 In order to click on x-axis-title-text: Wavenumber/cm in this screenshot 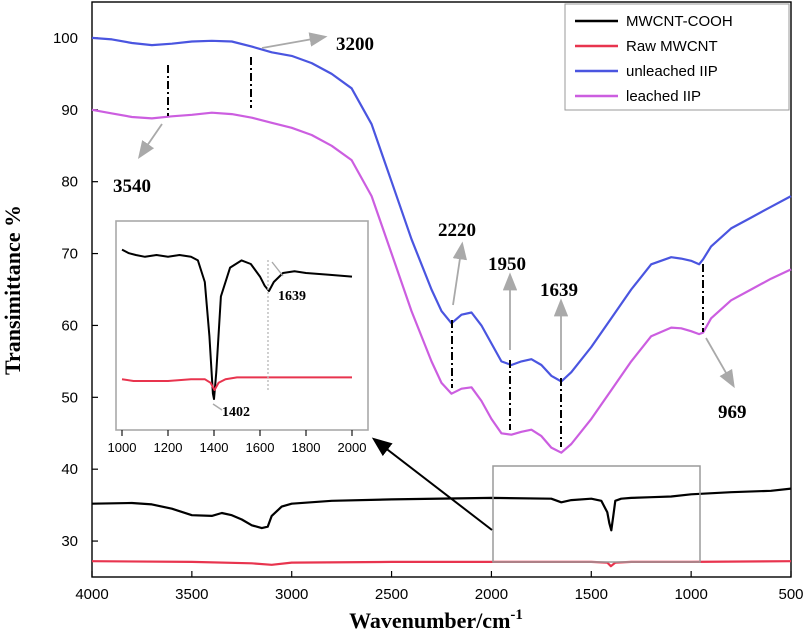, I will do `click(429, 620)`.